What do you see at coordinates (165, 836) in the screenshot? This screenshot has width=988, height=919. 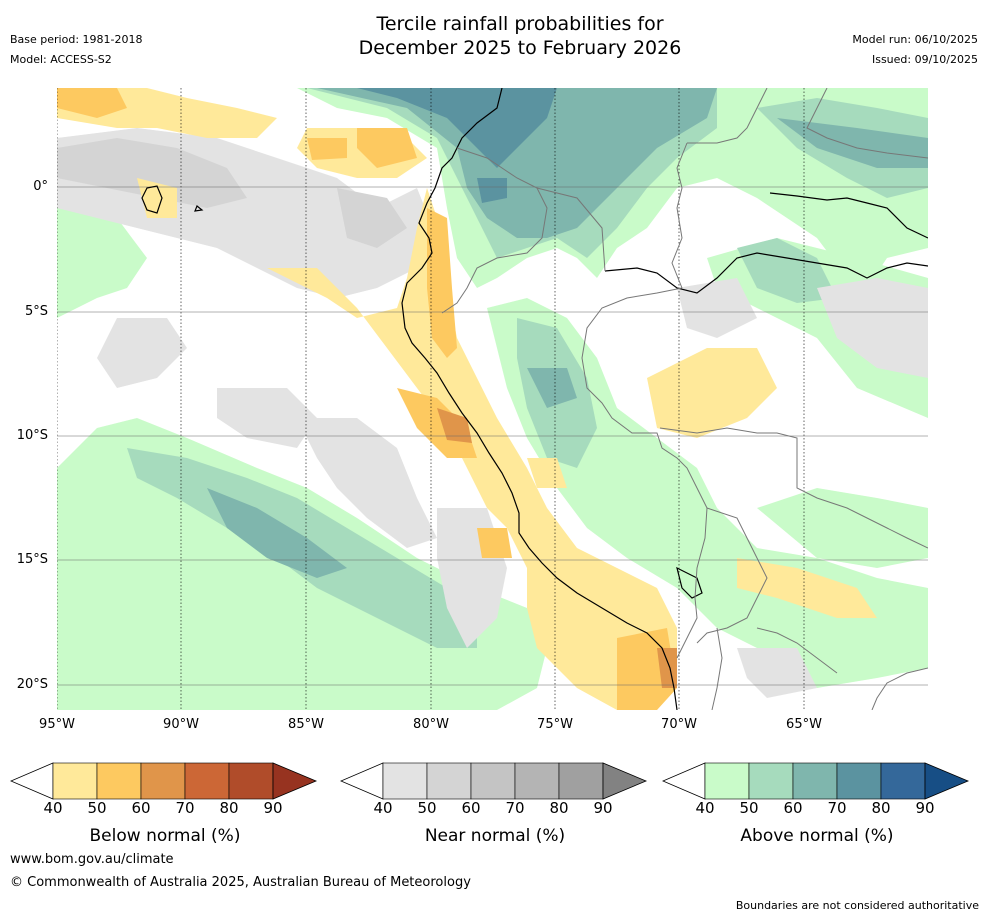 I see `below-normal-legend-title: Below normal (%)` at bounding box center [165, 836].